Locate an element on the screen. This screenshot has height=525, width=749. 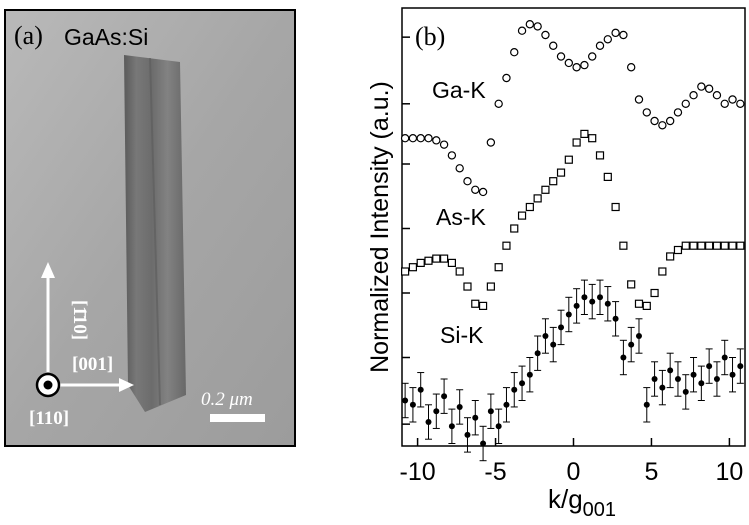
arrow-horizontal-head is located at coordinates (126, 385).